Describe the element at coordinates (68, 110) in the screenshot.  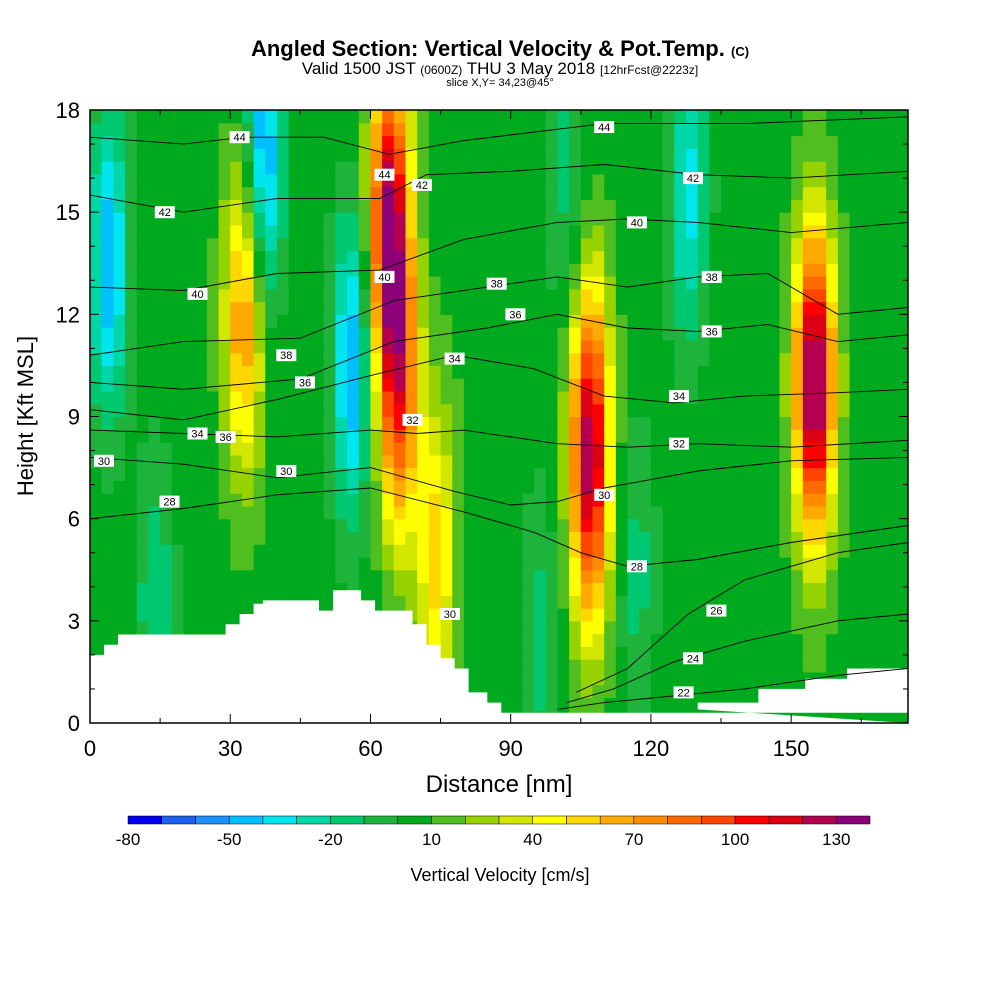
I see `y-tick-label: 18` at that location.